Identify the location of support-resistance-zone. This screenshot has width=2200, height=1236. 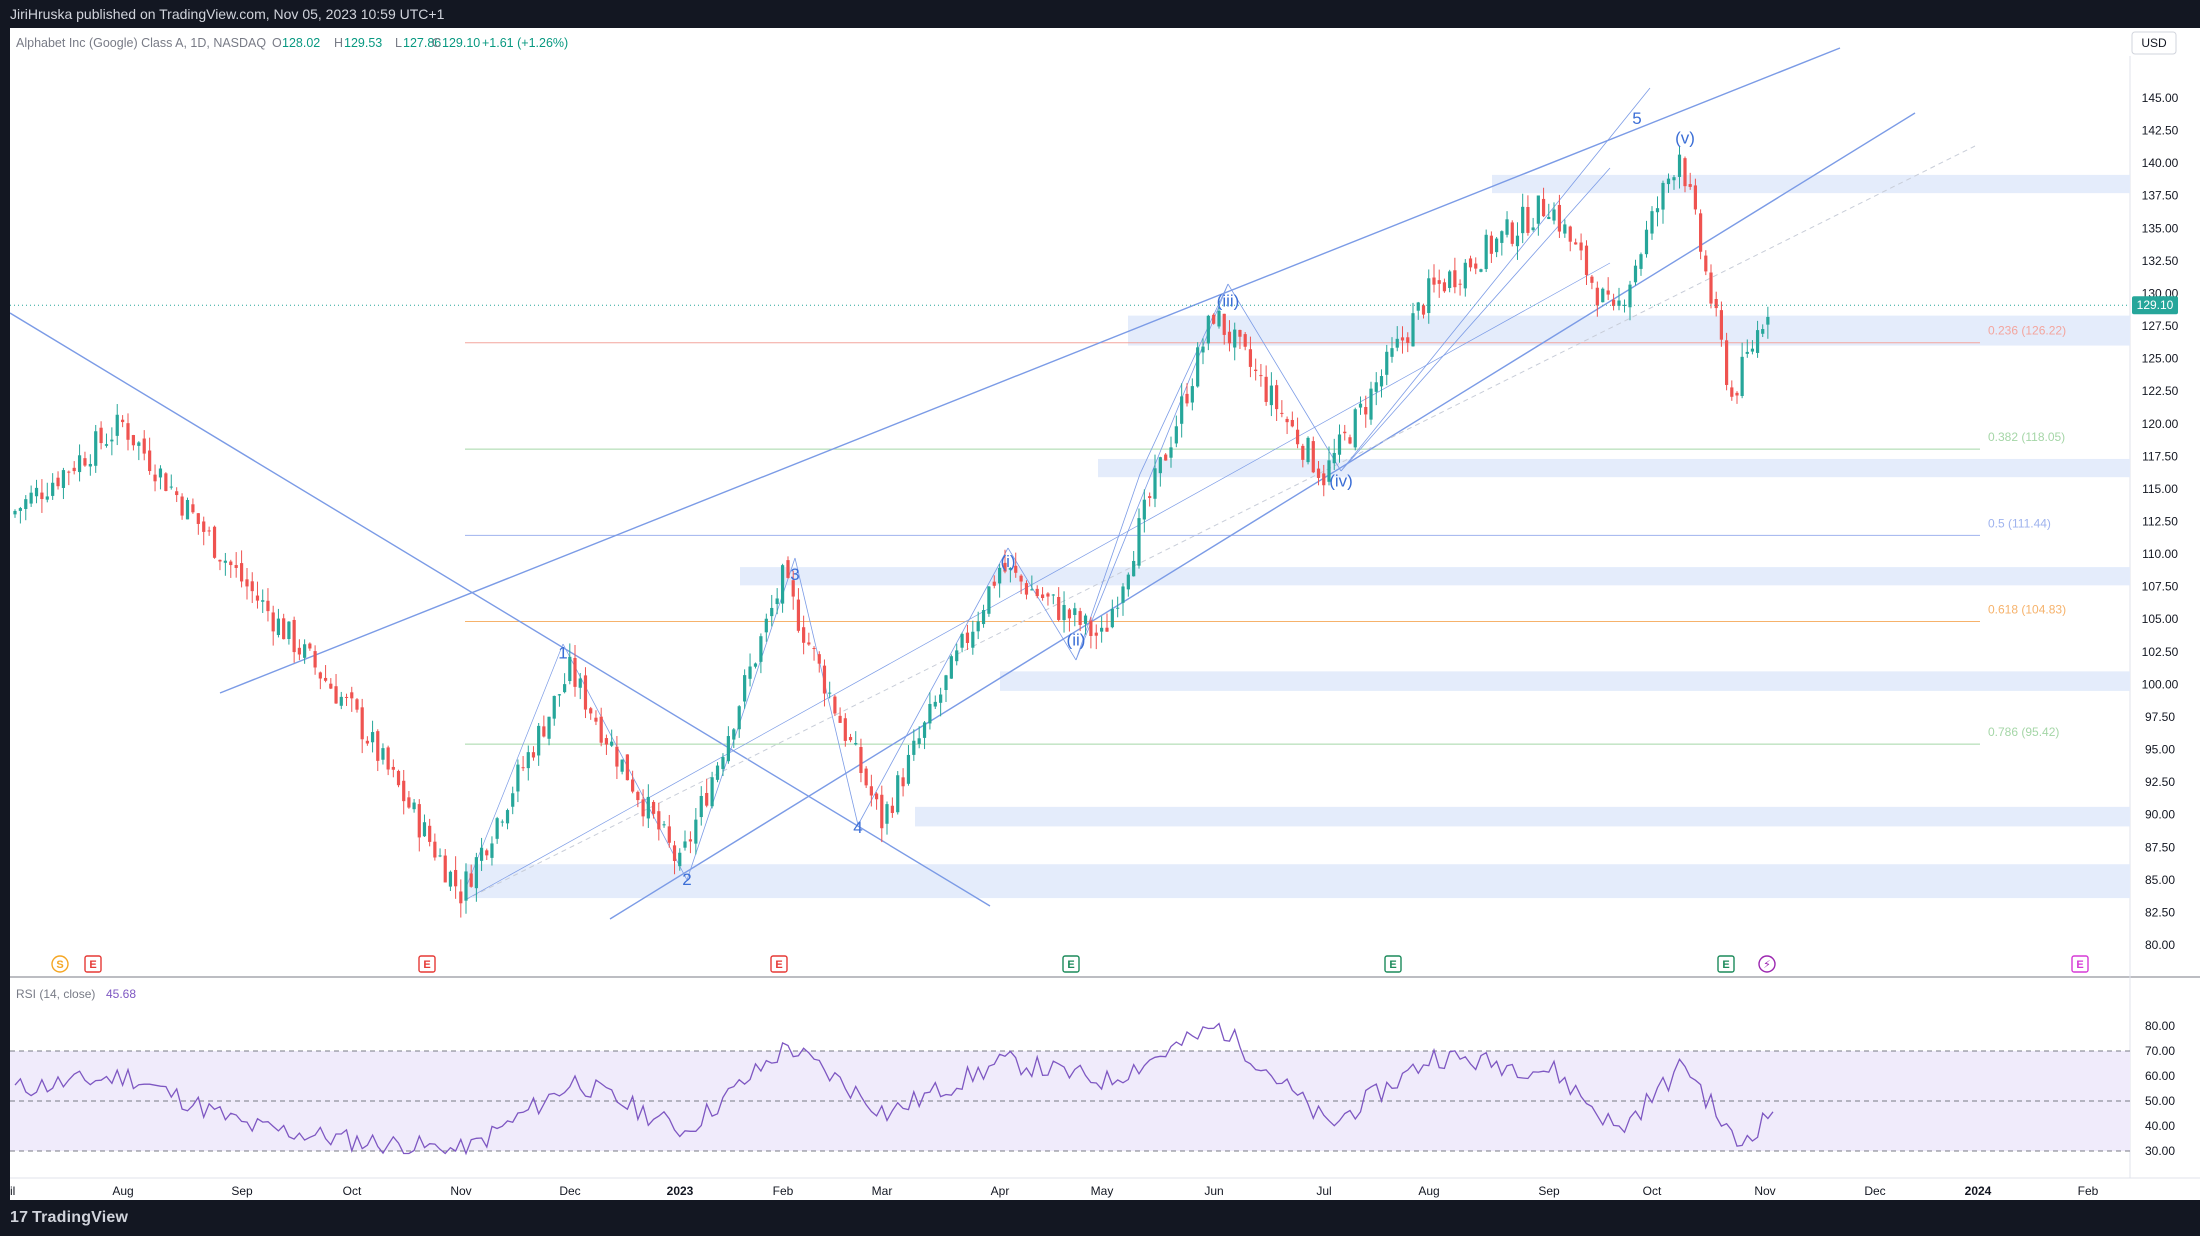
(1629, 330).